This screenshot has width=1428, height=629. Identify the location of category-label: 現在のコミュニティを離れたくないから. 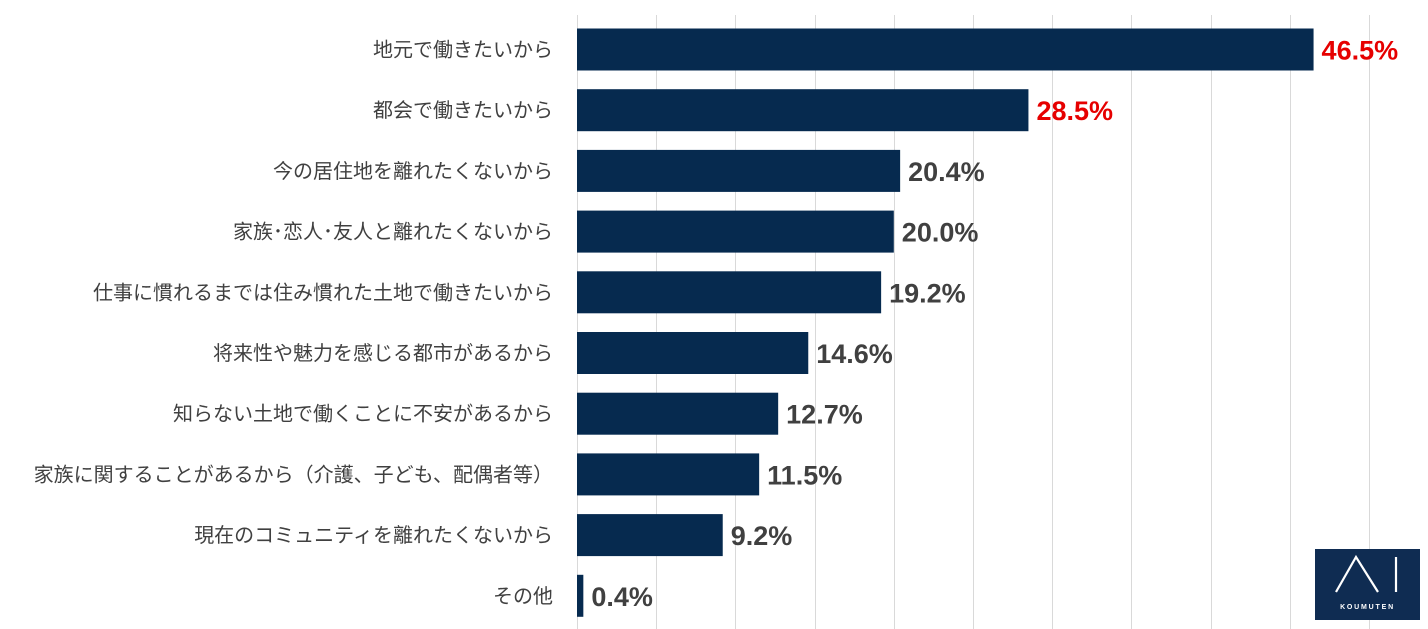
(373, 535).